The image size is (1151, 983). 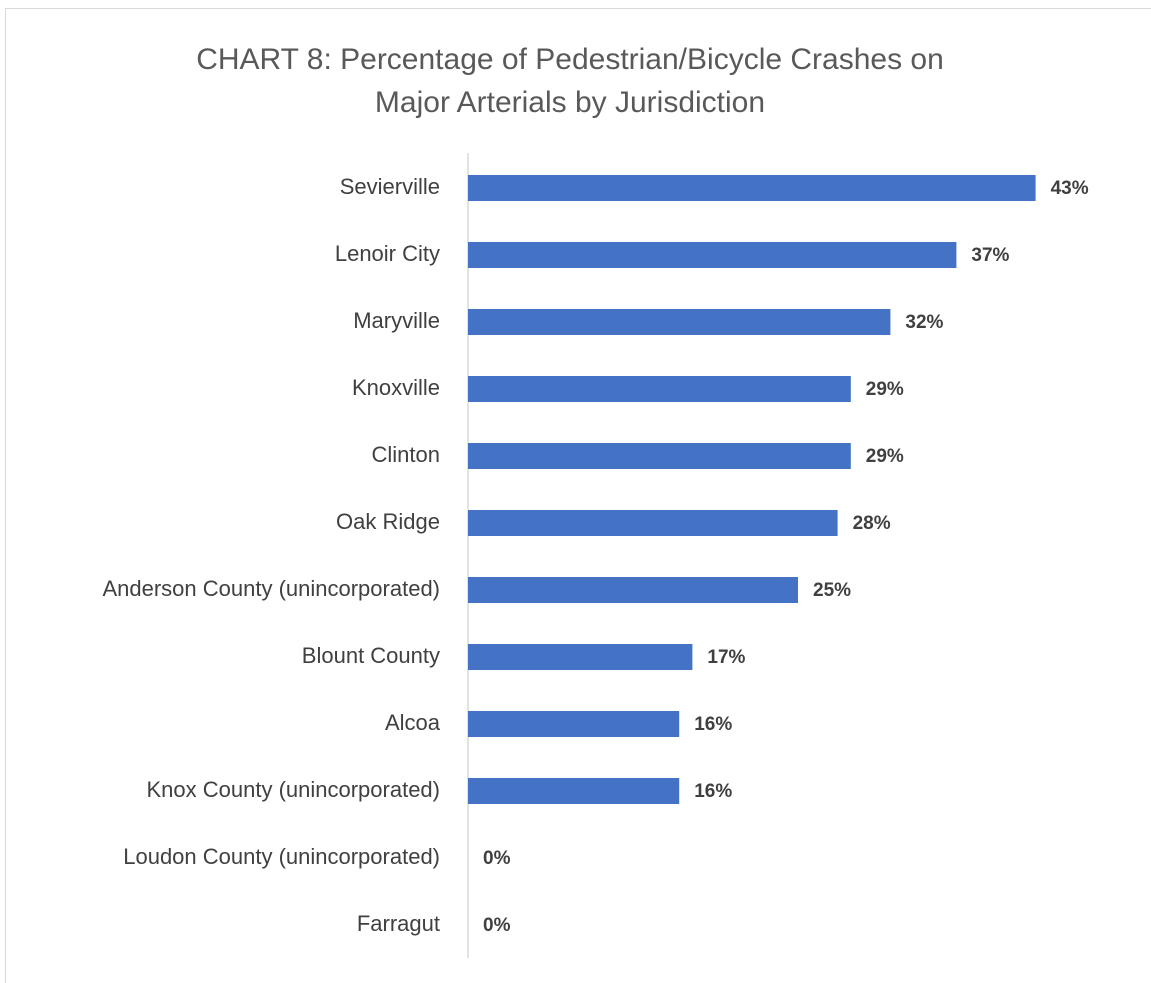 What do you see at coordinates (281, 856) in the screenshot?
I see `y-tick-label: Loudon County (unincorporated)` at bounding box center [281, 856].